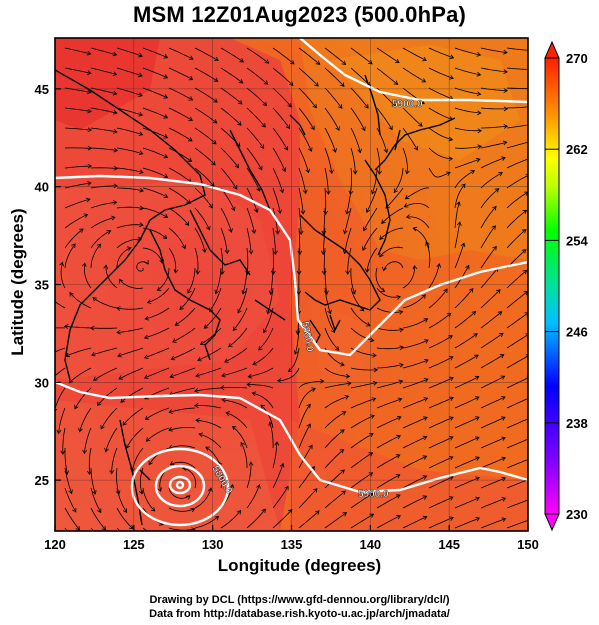 The height and width of the screenshot is (625, 599). What do you see at coordinates (528, 544) in the screenshot?
I see `x-tick-label: 150` at bounding box center [528, 544].